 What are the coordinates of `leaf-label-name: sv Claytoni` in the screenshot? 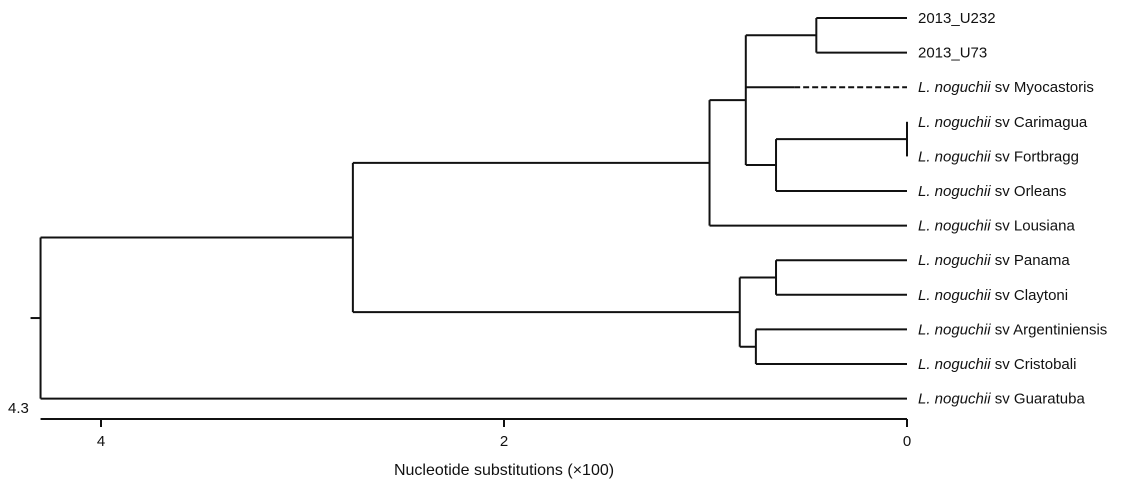 It's located at (1030, 295).